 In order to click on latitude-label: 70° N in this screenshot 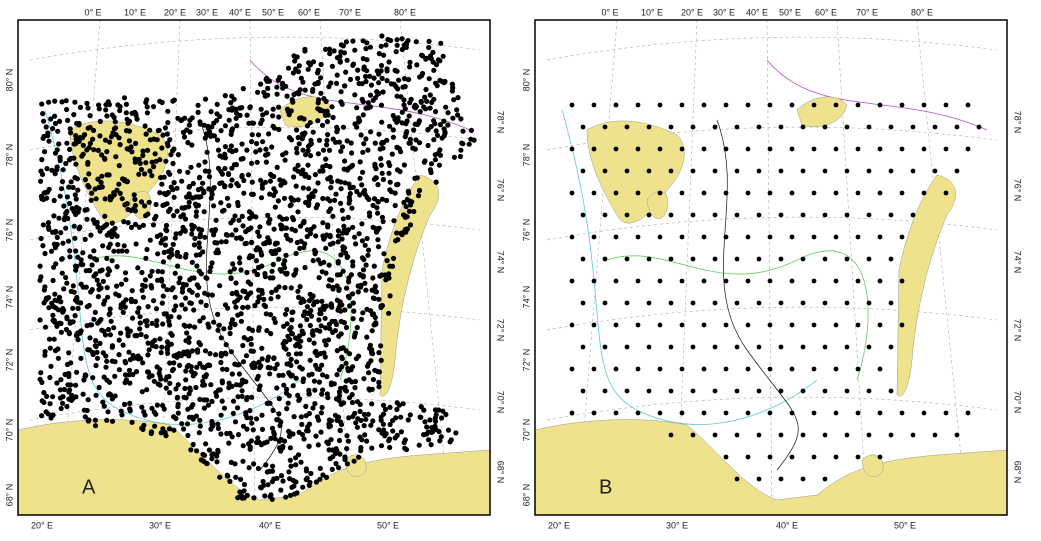, I will do `click(526, 430)`.